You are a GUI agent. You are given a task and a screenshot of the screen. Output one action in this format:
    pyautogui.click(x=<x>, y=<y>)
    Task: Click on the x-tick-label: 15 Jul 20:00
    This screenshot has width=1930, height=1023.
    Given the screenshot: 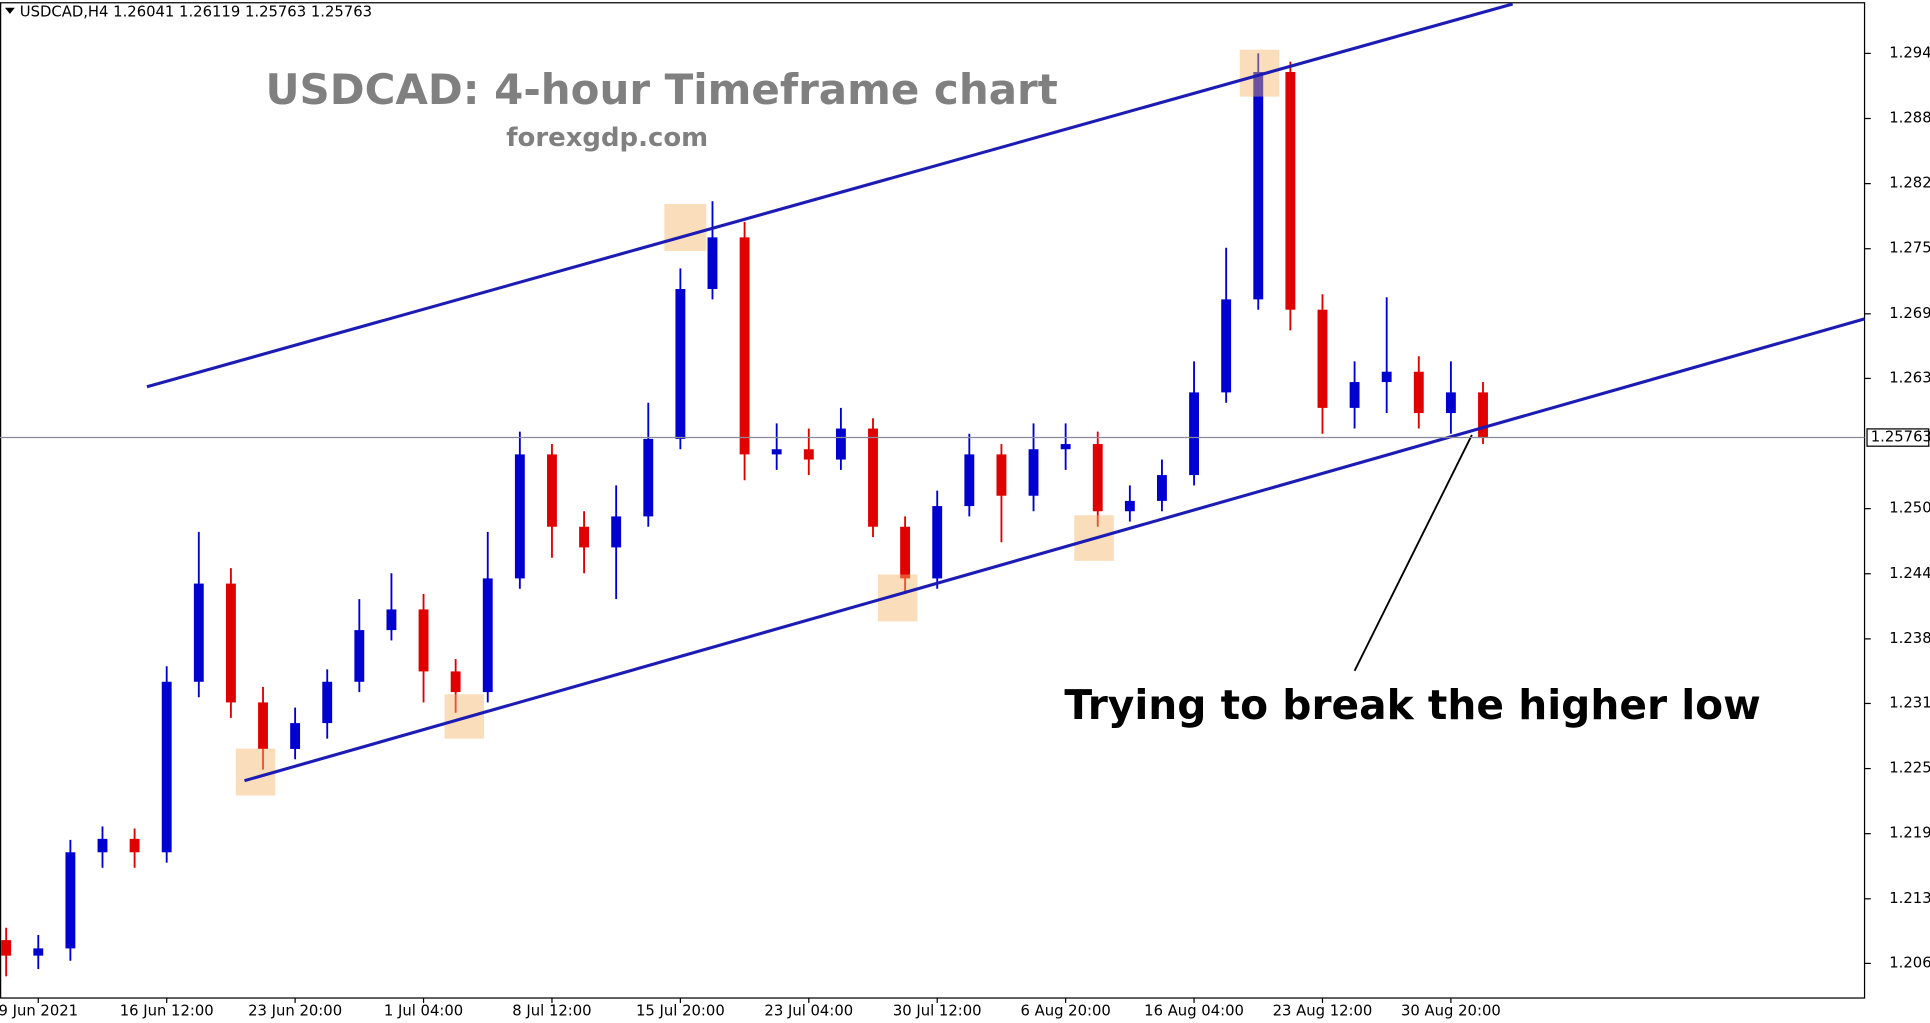 What is the action you would take?
    pyautogui.click(x=680, y=1011)
    